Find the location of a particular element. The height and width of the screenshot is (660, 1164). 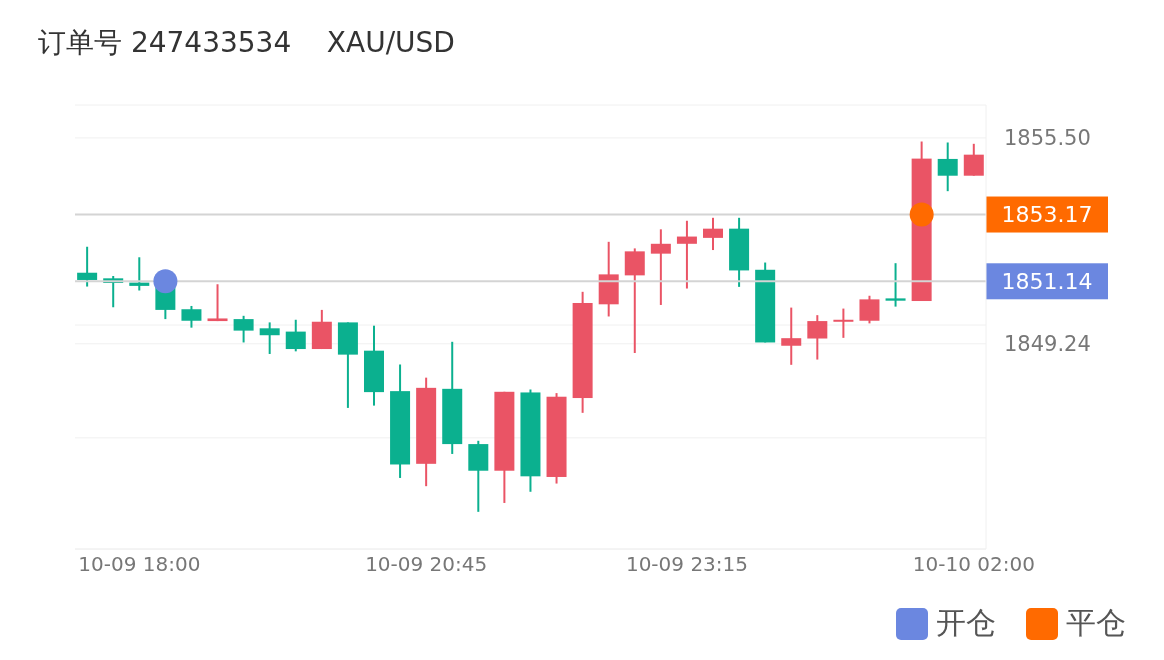

ref-line-label: 1851.14 is located at coordinates (1047, 281).